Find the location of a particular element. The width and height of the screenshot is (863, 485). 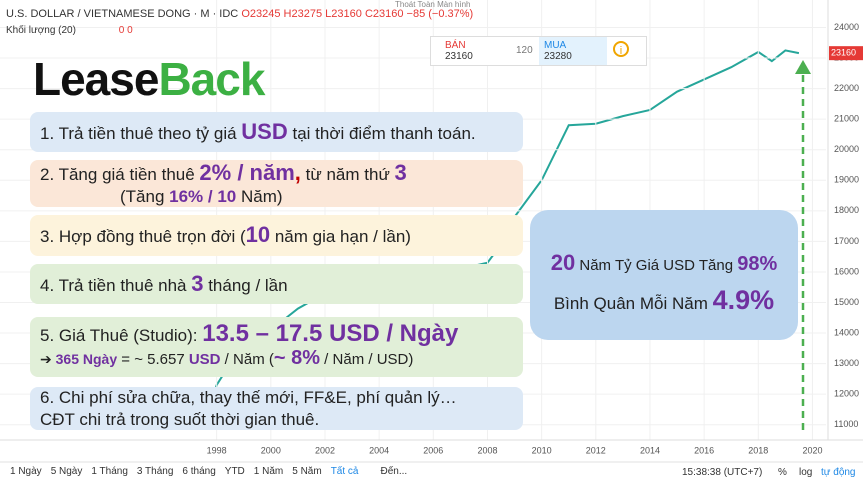

trade-widget: BÁN 23160 120 MUA 23280 i is located at coordinates (538, 51).